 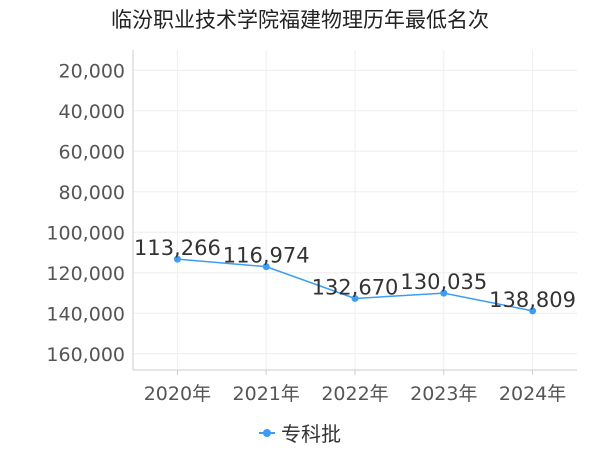 I want to click on y-tick-label: 160,000, so click(x=85, y=355).